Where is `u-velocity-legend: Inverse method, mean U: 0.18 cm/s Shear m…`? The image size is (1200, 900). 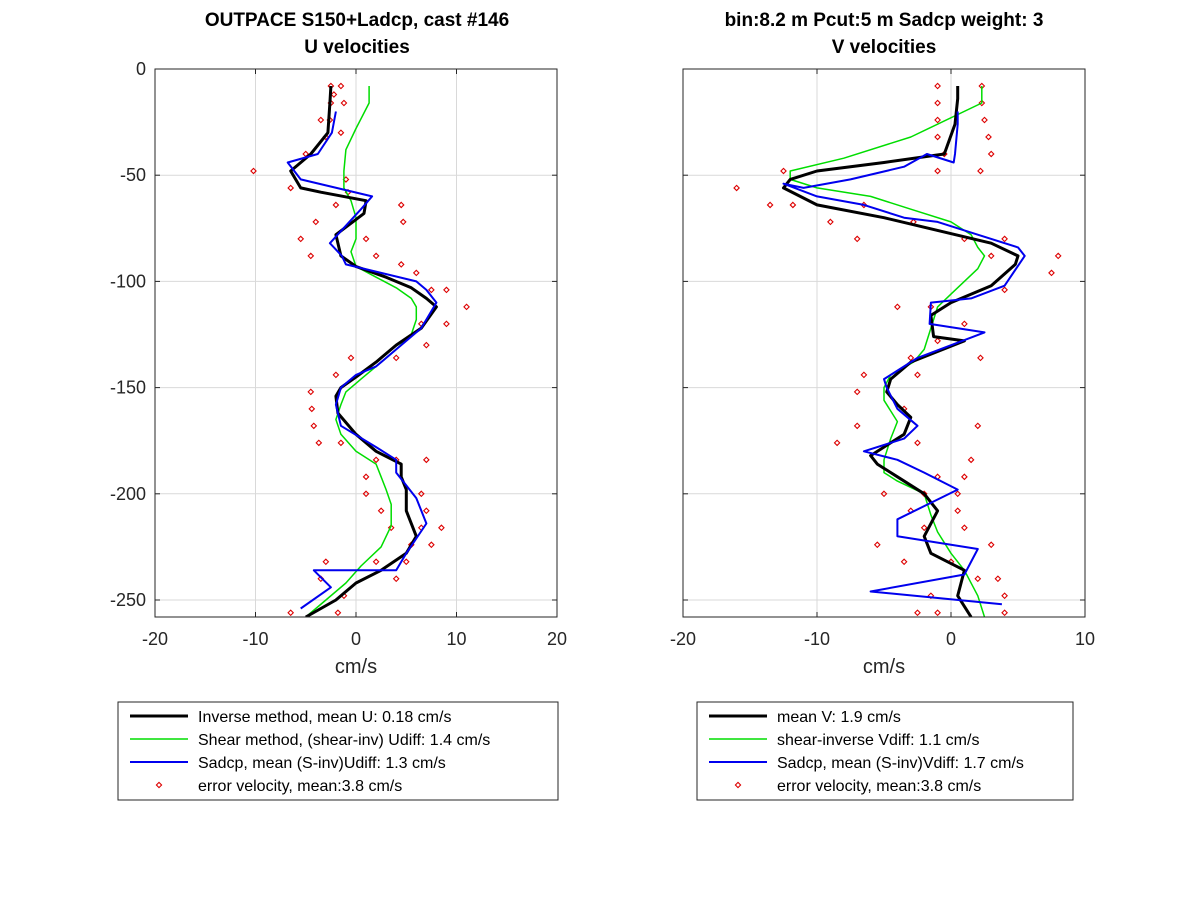 u-velocity-legend: Inverse method, mean U: 0.18 cm/s Shear m… is located at coordinates (338, 751).